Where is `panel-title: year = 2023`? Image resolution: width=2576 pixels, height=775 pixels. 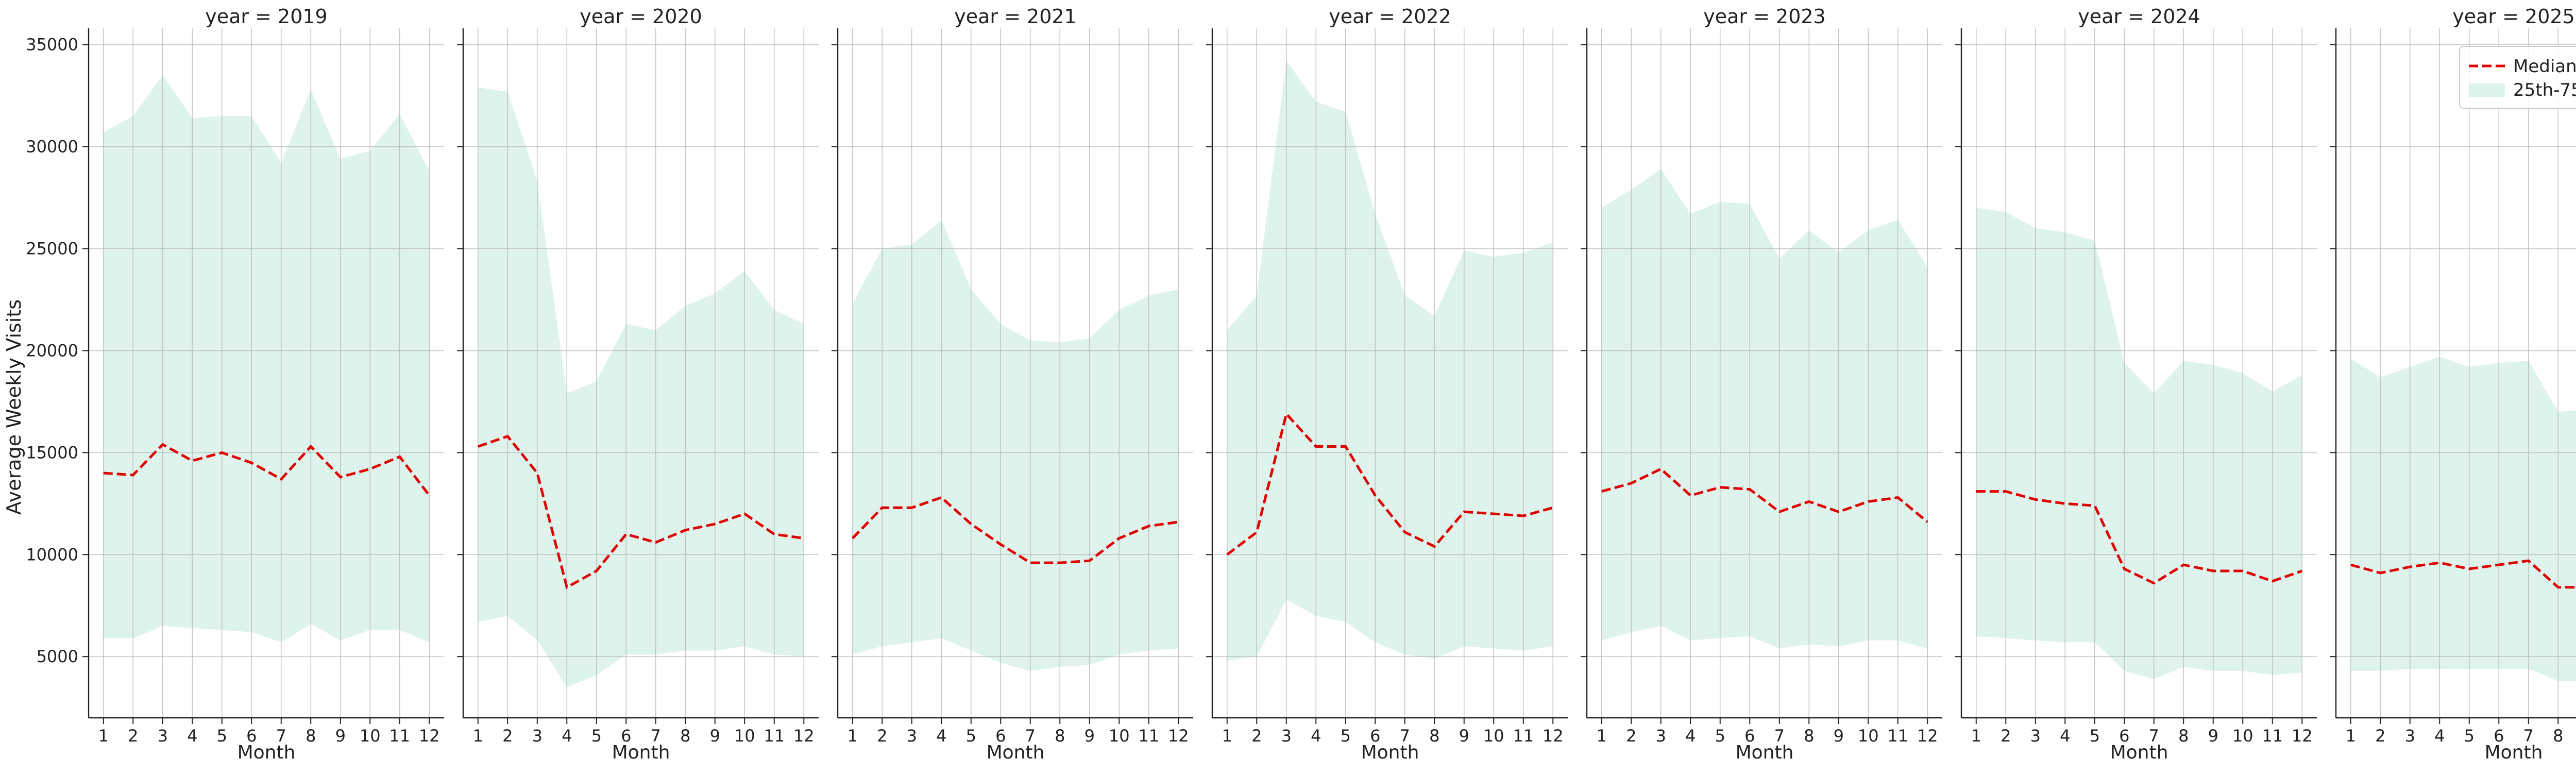
panel-title: year = 2023 is located at coordinates (1764, 16).